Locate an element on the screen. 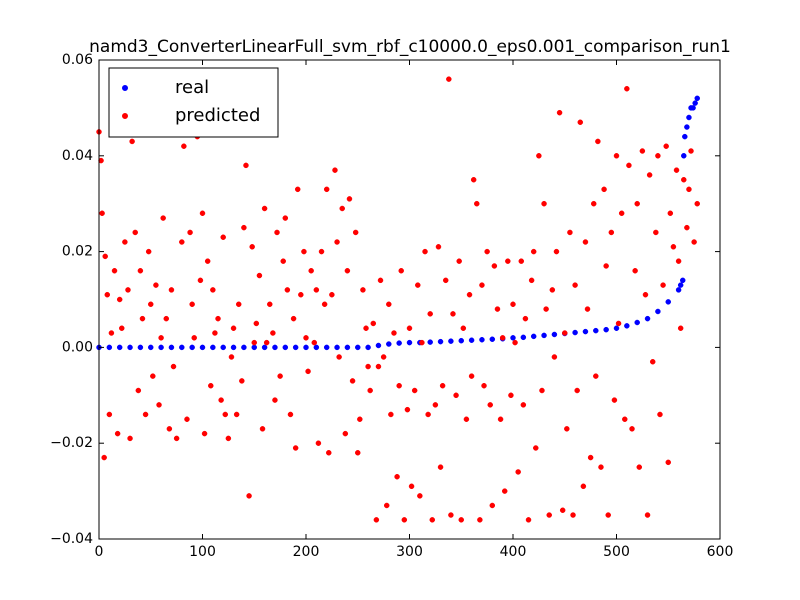 The width and height of the screenshot is (800, 600). y-tick-label: −0.04 is located at coordinates (71, 539).